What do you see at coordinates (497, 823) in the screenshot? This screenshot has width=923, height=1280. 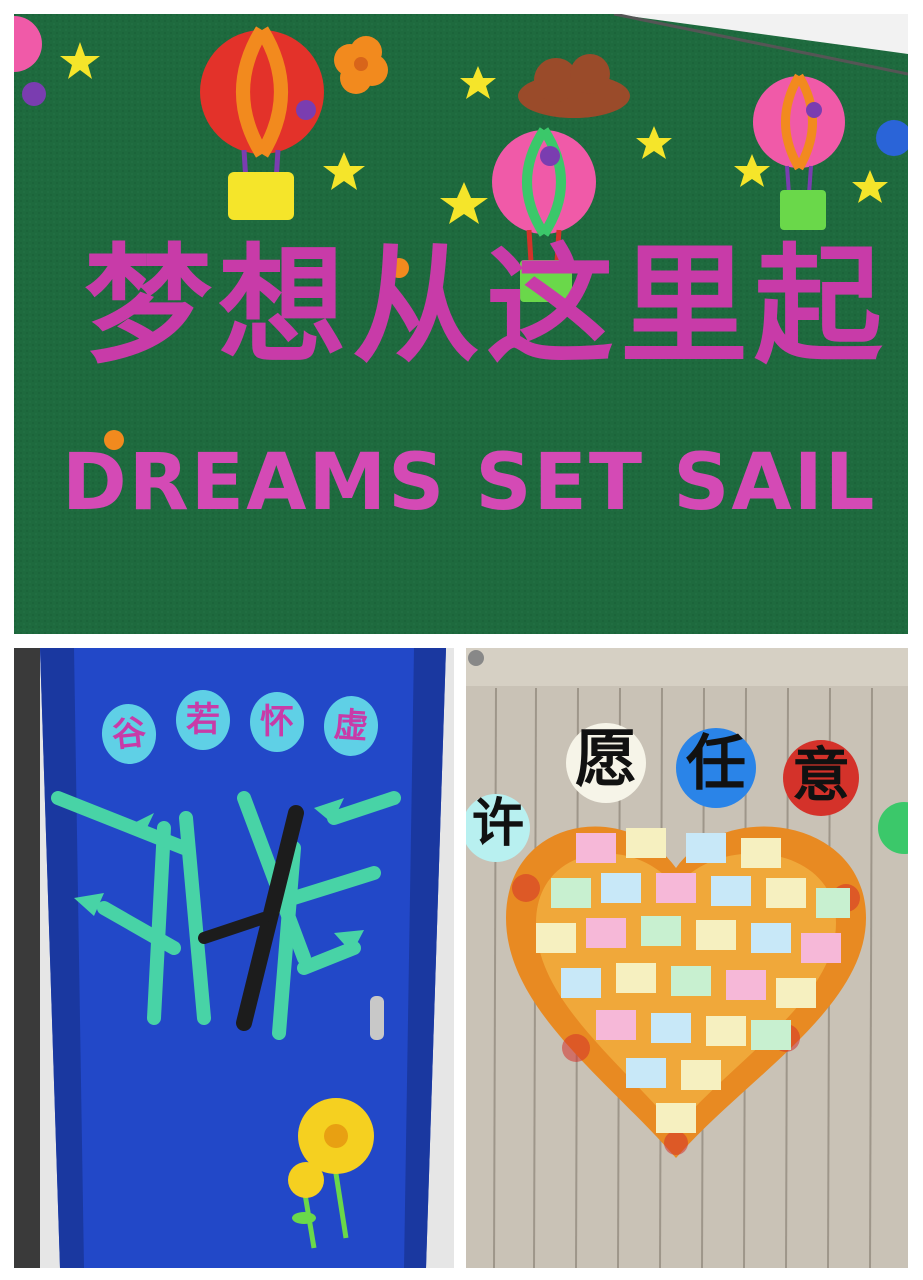 I see `wish-title-char: 许` at bounding box center [497, 823].